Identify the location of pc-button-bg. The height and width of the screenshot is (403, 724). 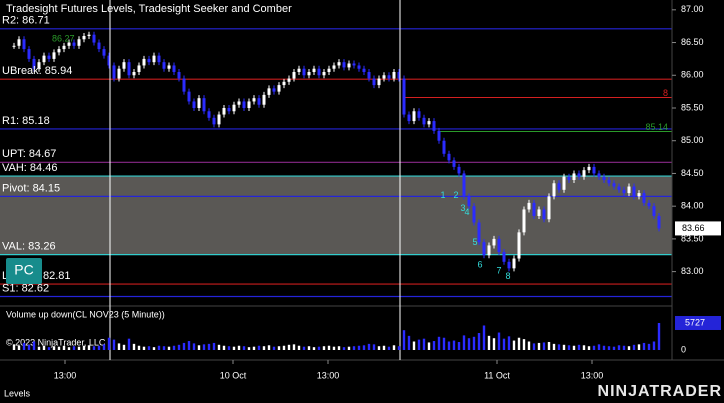
(24, 271).